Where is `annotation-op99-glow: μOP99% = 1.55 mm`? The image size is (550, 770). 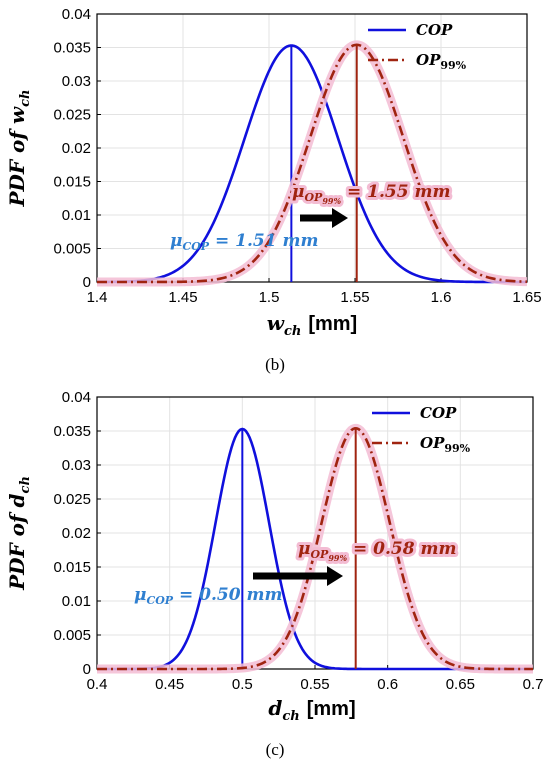
annotation-op99-glow: μOP99% = 1.55 mm is located at coordinates (371, 194).